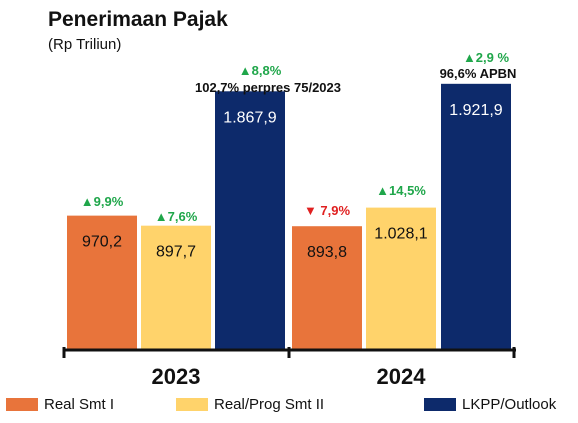 Image resolution: width=578 pixels, height=423 pixels. What do you see at coordinates (138, 19) in the screenshot?
I see `chart-title: Penerimaan Pajak` at bounding box center [138, 19].